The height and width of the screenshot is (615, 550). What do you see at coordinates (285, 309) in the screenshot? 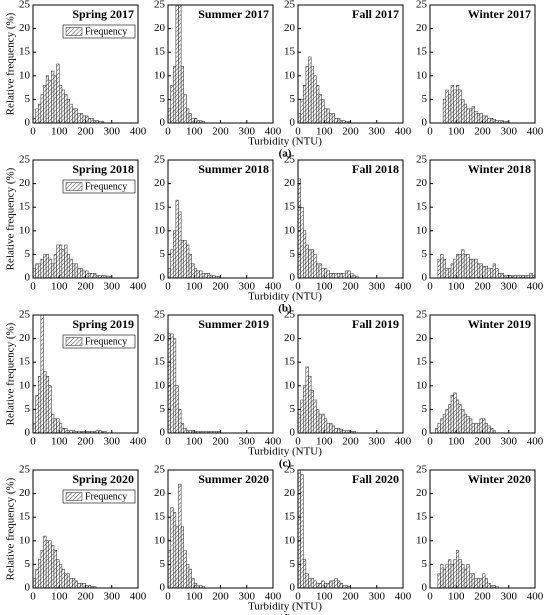
I see `row-label: (b)` at bounding box center [285, 309].